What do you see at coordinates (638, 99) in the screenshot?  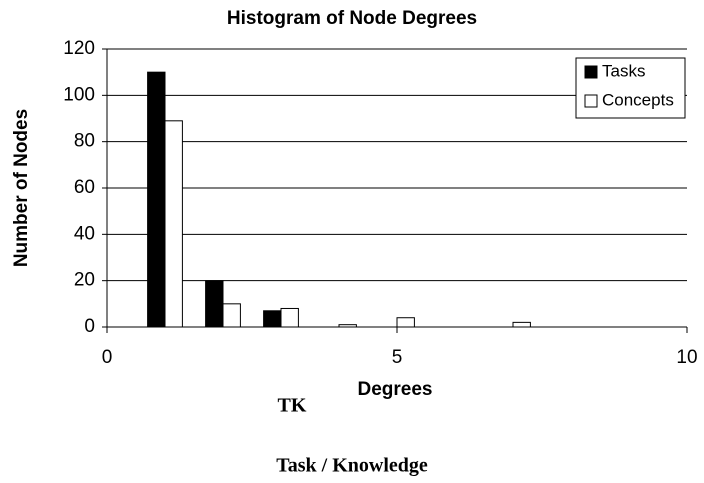 I see `legend-label: Concepts` at bounding box center [638, 99].